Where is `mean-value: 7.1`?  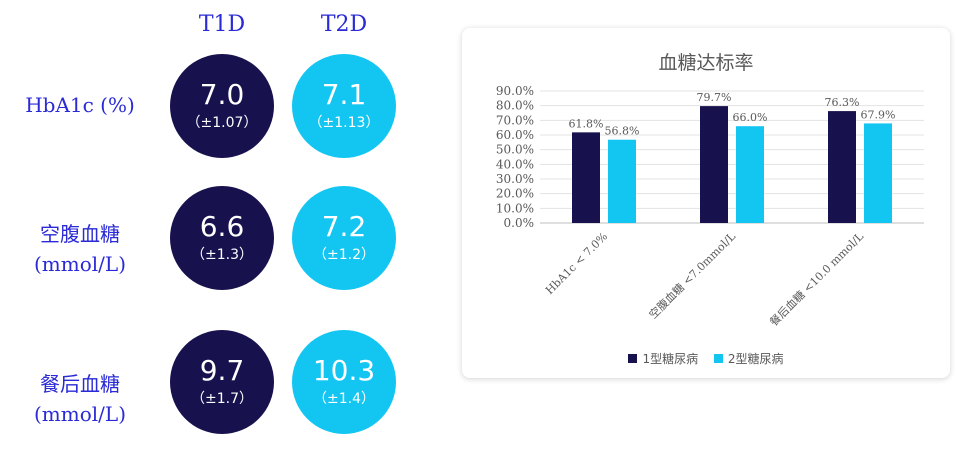 mean-value: 7.1 is located at coordinates (344, 94).